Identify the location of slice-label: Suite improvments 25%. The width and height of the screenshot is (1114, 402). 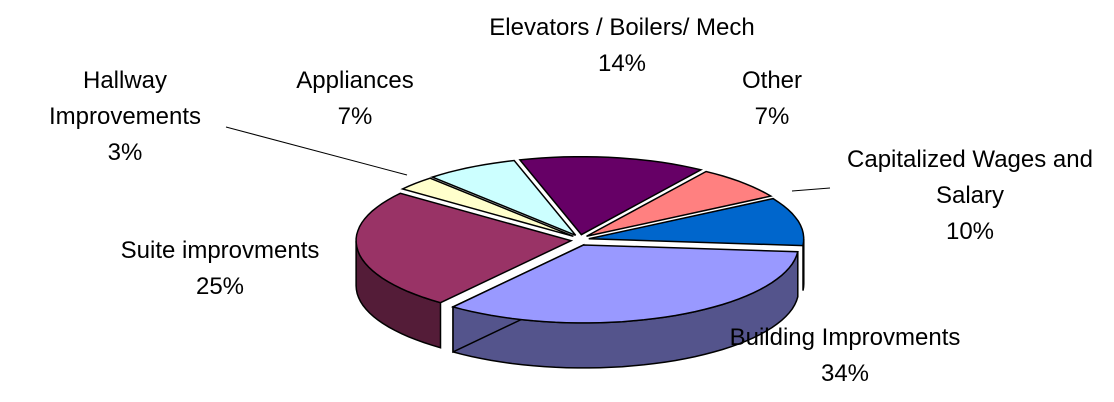
(220, 269).